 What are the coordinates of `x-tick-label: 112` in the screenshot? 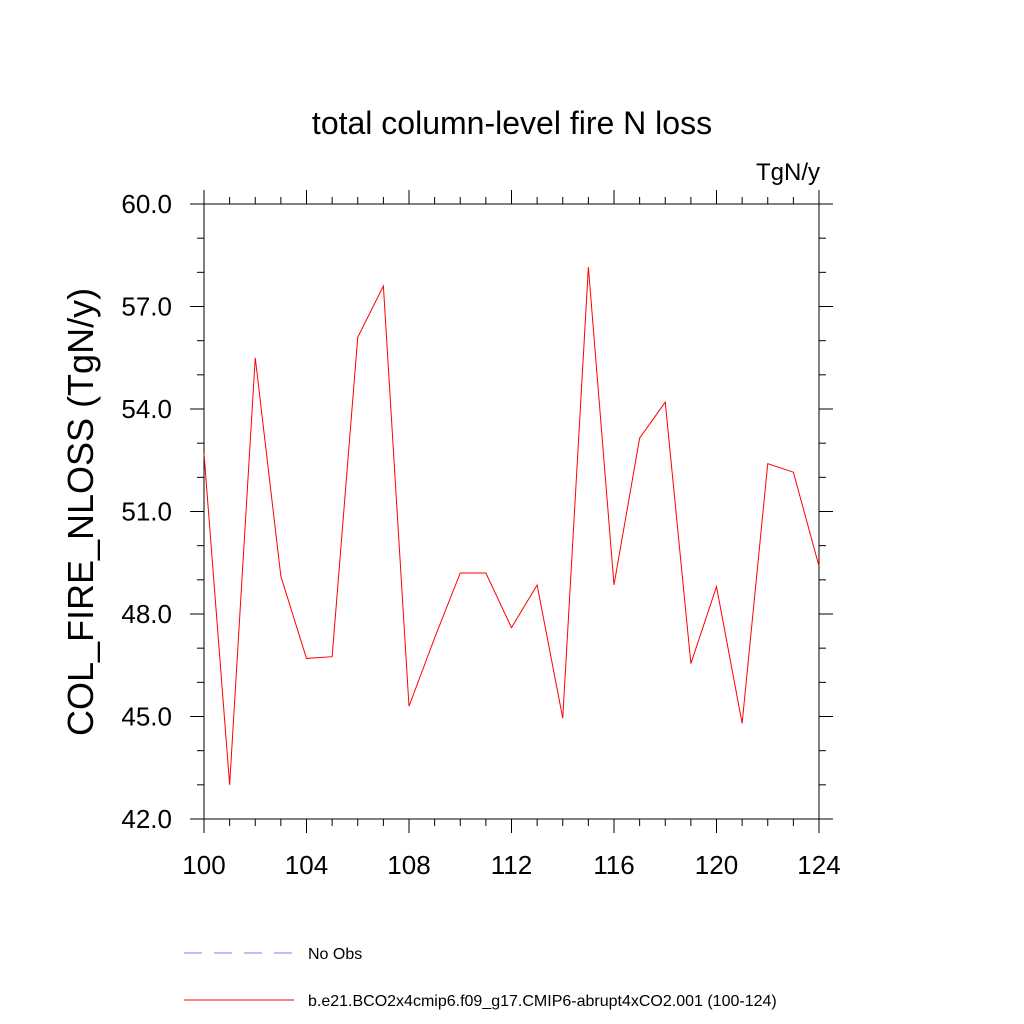 It's located at (511, 865).